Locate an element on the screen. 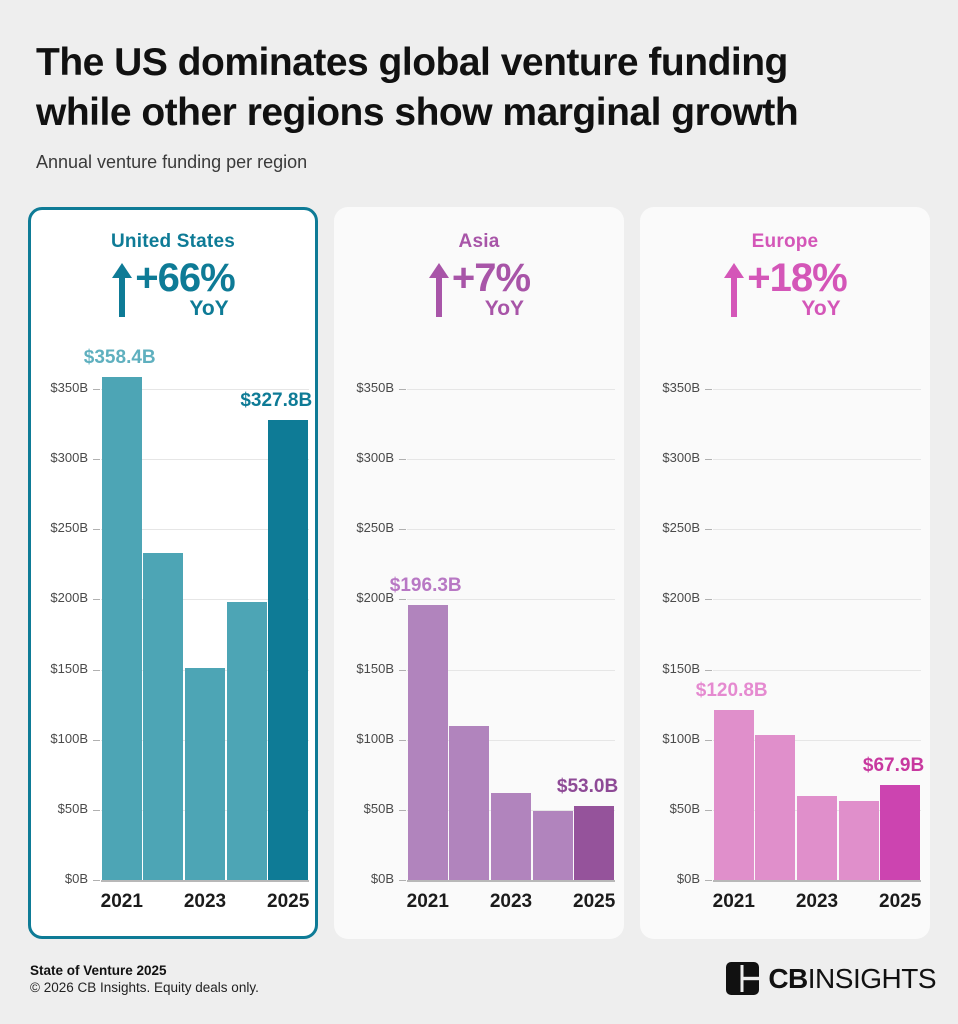 The height and width of the screenshot is (1024, 958). bar-asia-2025 is located at coordinates (594, 842).